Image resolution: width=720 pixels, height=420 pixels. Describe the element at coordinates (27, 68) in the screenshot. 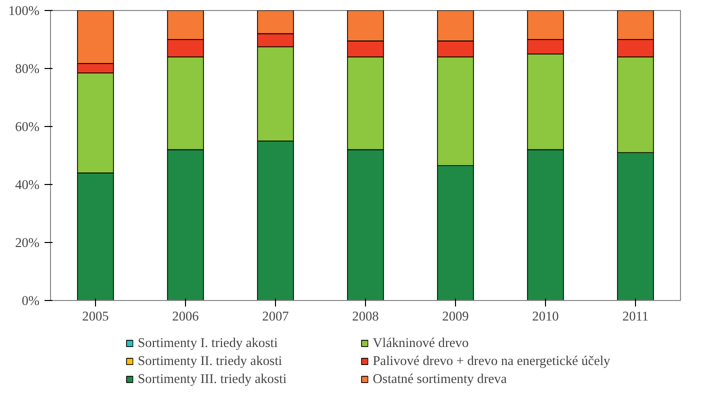

I see `y-tick-label: 80%` at that location.